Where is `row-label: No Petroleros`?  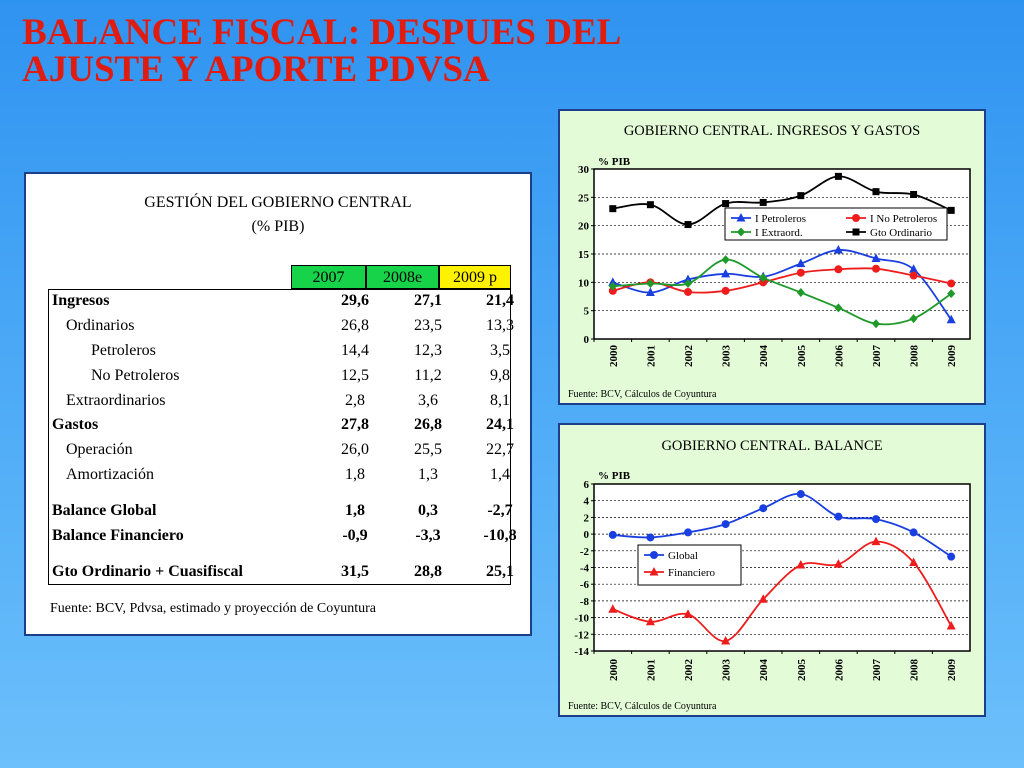
row-label: No Petroleros is located at coordinates (135, 375).